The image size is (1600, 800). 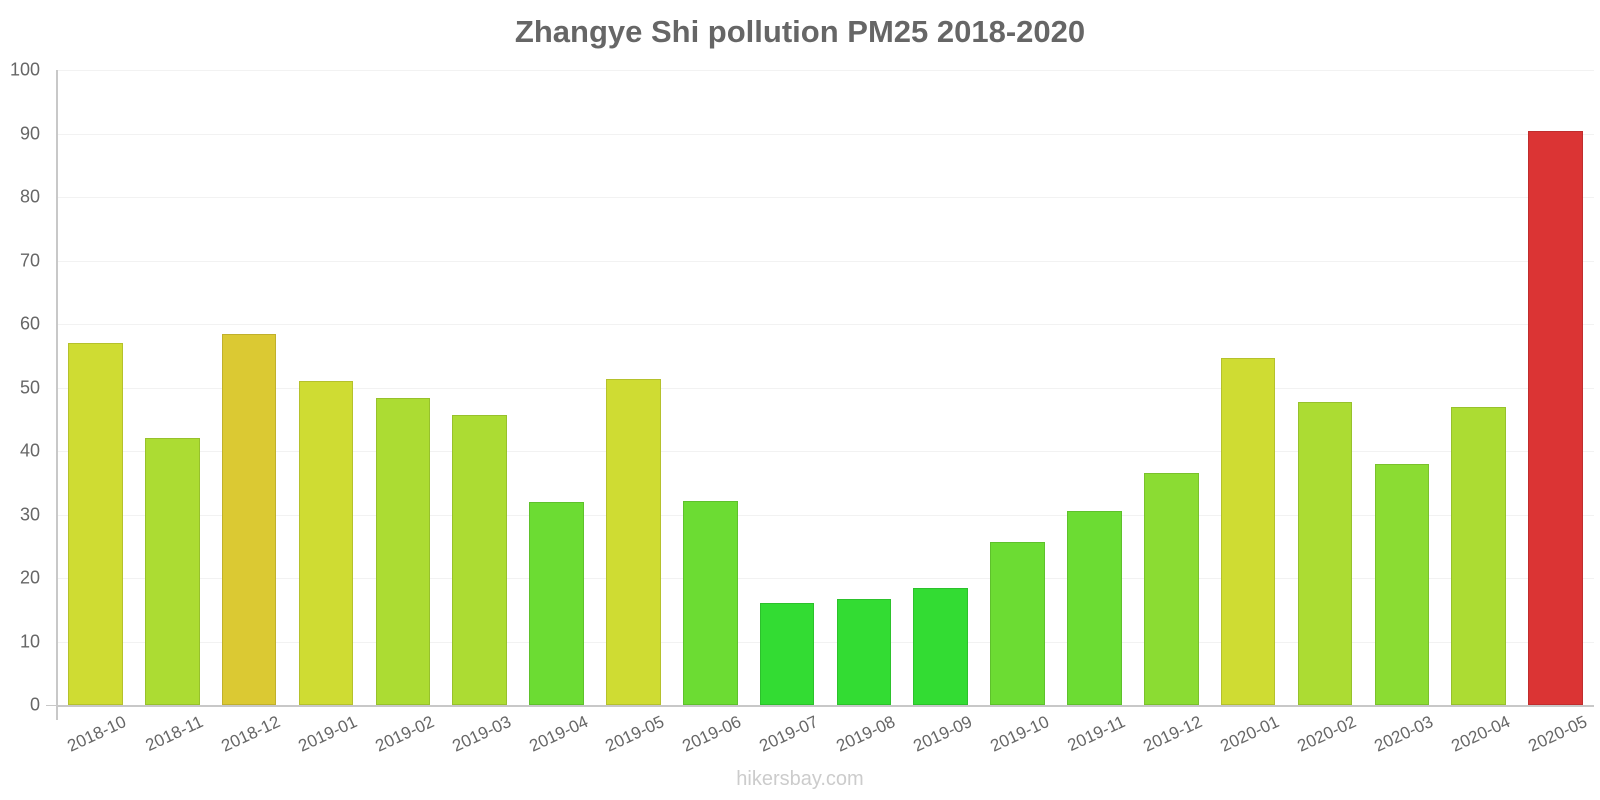 What do you see at coordinates (558, 734) in the screenshot?
I see `x-tick-label: 2019-04` at bounding box center [558, 734].